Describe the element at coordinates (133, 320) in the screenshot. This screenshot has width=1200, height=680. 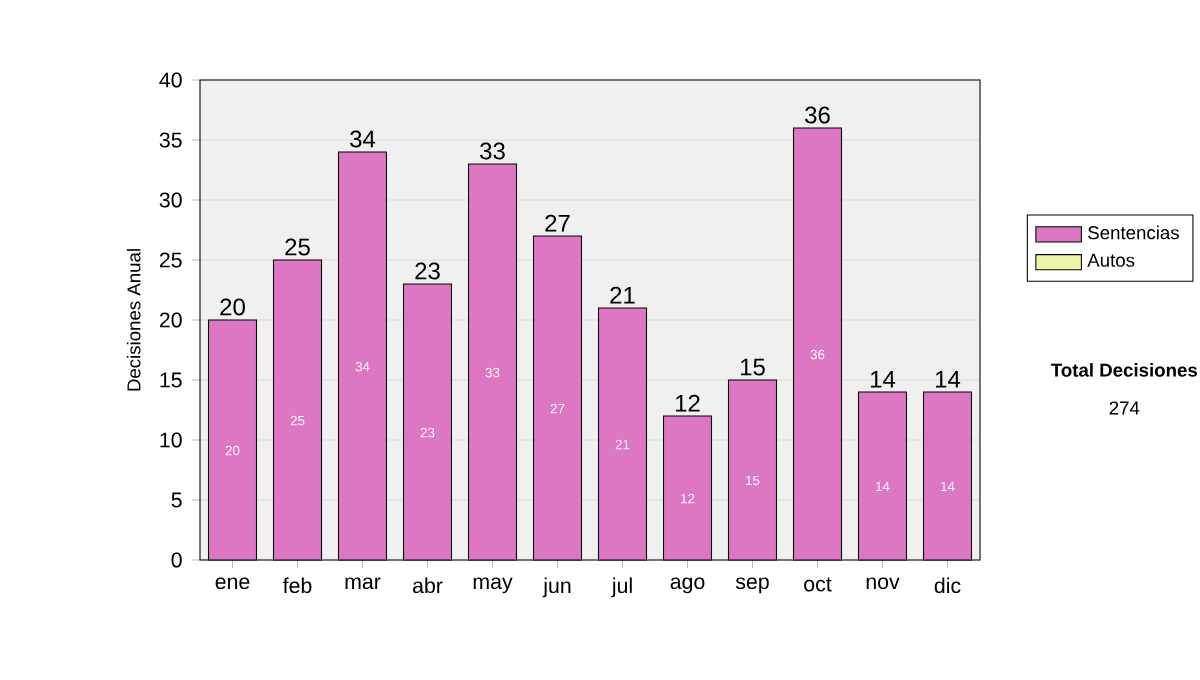
I see `y-axis-title: Decisiones Anual` at that location.